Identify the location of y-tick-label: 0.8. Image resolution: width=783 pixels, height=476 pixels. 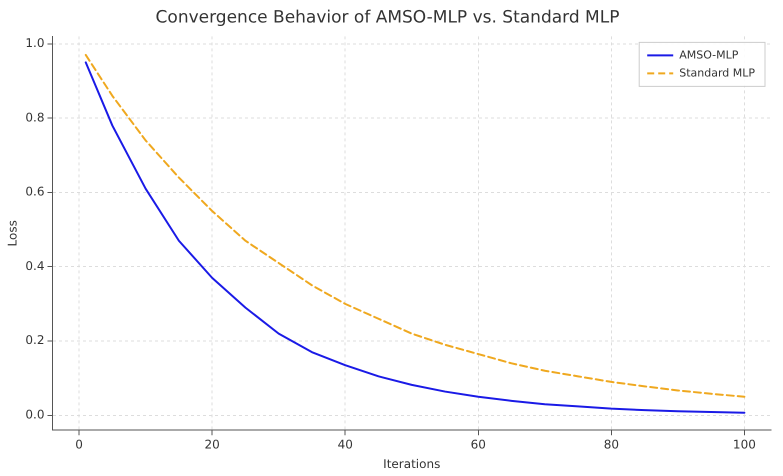
(34, 117).